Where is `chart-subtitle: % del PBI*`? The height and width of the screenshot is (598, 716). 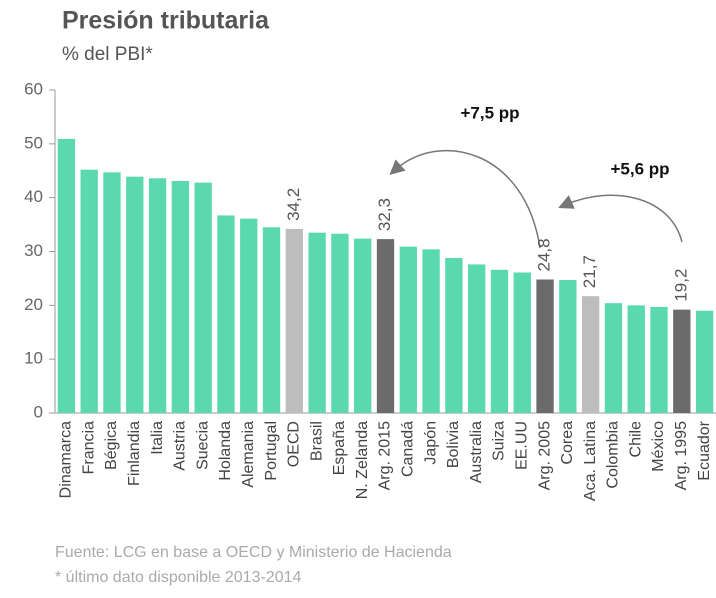
chart-subtitle: % del PBI* is located at coordinates (107, 54).